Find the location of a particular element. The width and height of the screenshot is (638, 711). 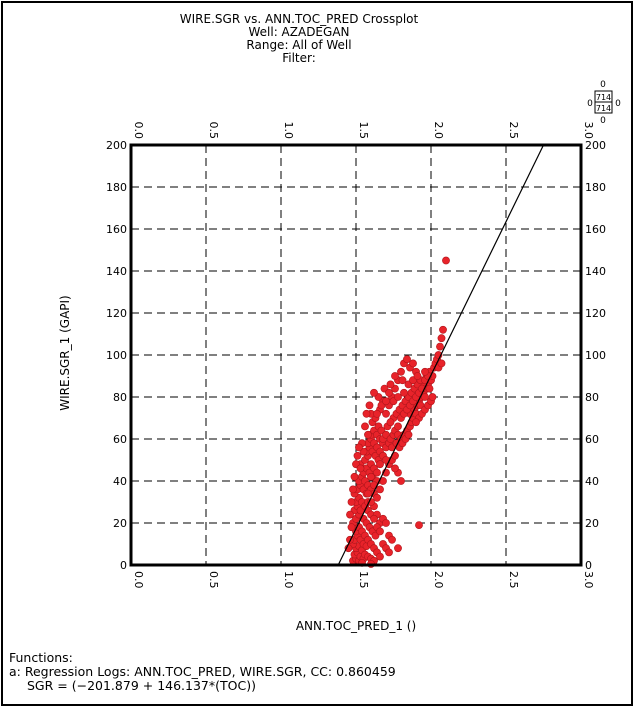

x-tick-label-bottom: 2.0 is located at coordinates (438, 580).